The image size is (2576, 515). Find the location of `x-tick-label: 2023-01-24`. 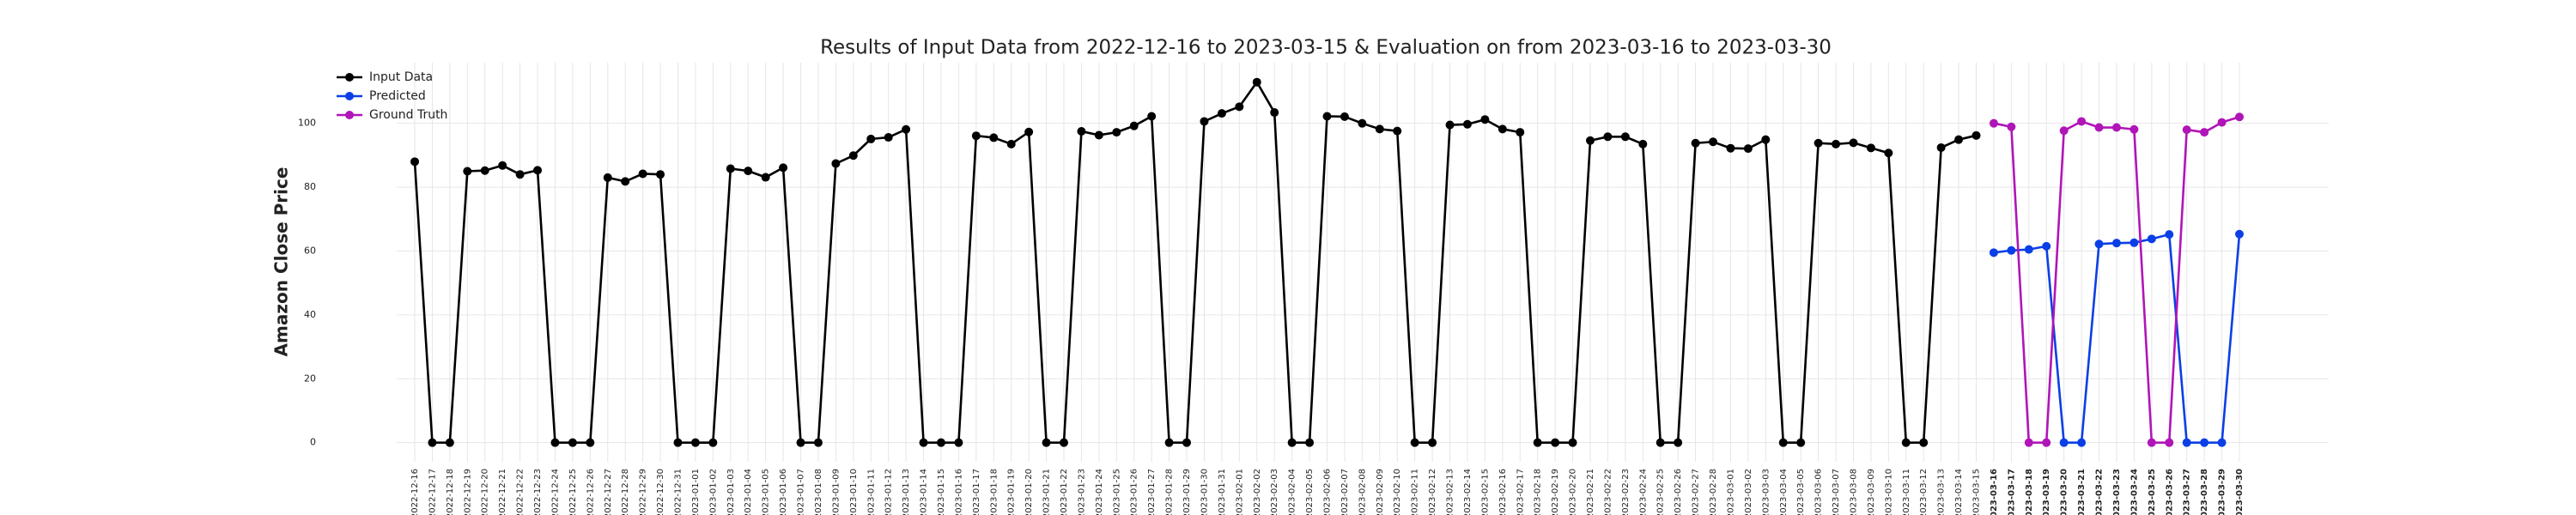

x-tick-label: 2023-01-24 is located at coordinates (1100, 492).